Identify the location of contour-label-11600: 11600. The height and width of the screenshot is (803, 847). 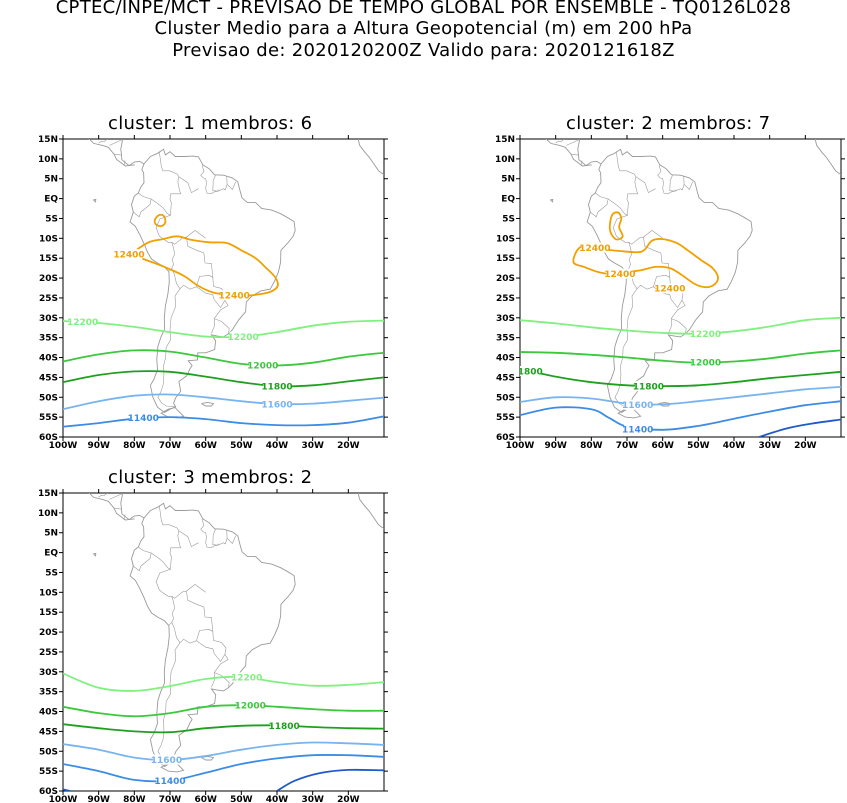
(166, 761).